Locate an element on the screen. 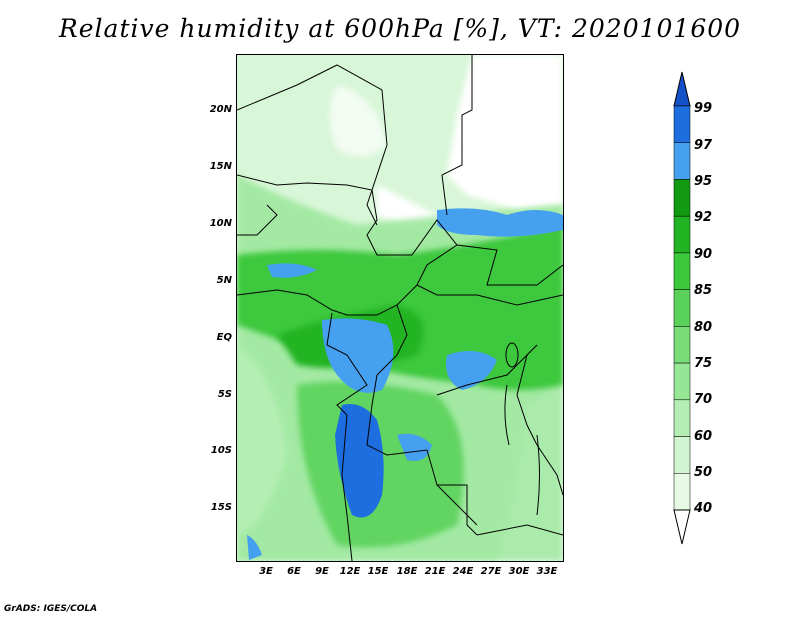  lat-tick-label: 15S is located at coordinates (221, 507).